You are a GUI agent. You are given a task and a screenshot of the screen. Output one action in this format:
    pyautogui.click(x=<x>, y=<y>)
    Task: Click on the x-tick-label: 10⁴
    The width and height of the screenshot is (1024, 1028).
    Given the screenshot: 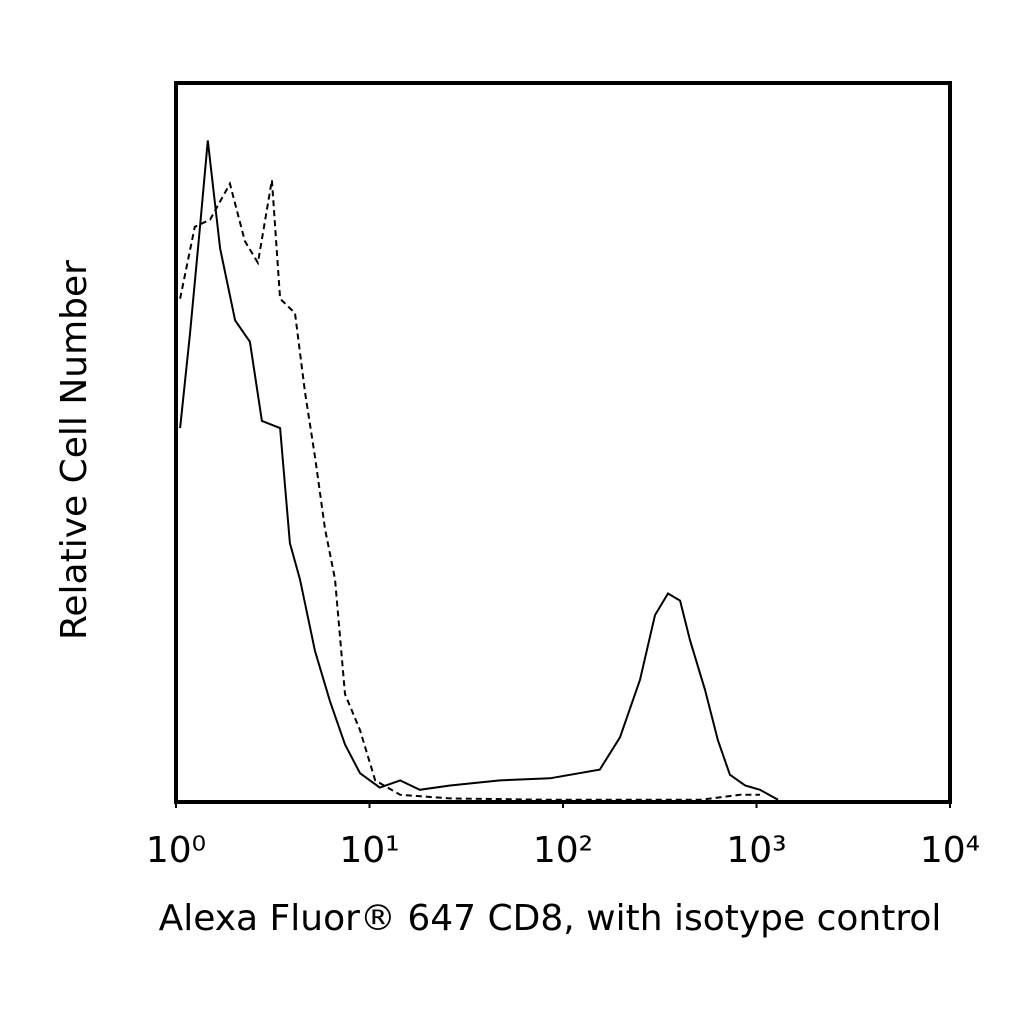 What is the action you would take?
    pyautogui.click(x=950, y=850)
    